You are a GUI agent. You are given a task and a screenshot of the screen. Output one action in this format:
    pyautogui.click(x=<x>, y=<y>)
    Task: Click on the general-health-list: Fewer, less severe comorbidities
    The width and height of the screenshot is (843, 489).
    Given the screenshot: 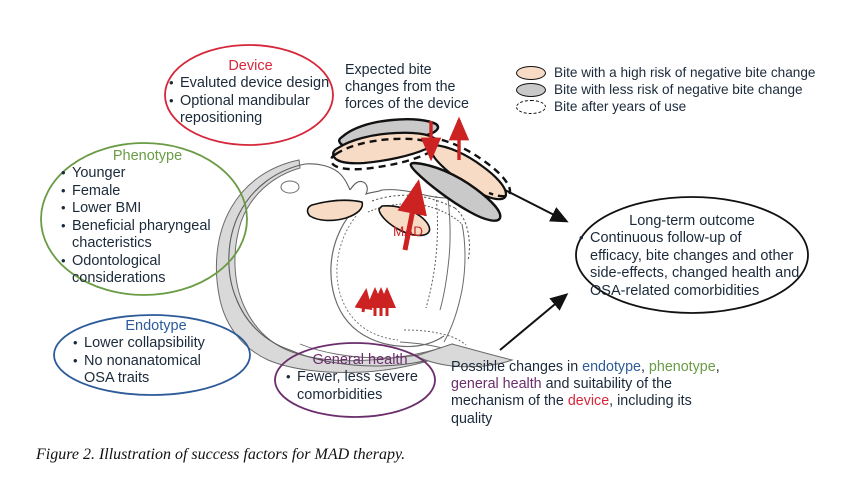 What is the action you would take?
    pyautogui.click(x=360, y=386)
    